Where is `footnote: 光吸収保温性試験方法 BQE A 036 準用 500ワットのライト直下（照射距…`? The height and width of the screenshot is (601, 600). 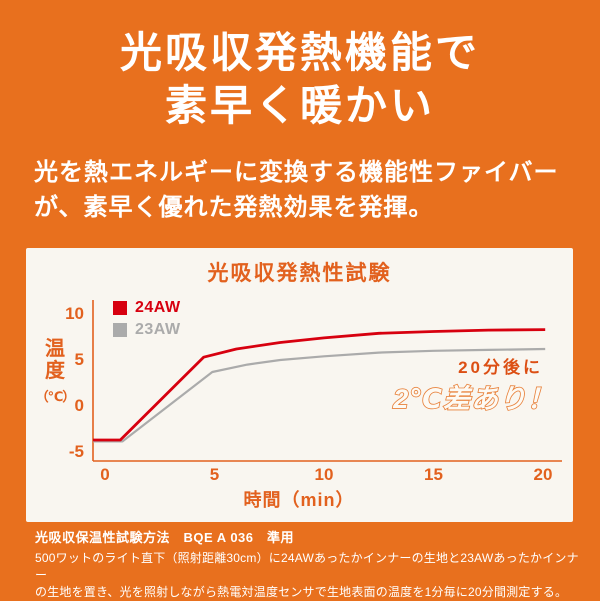
footnote: 光吸収保温性試験方法 BQE A 036 準用 500ワットのライト直下（照射距… is located at coordinates (307, 564).